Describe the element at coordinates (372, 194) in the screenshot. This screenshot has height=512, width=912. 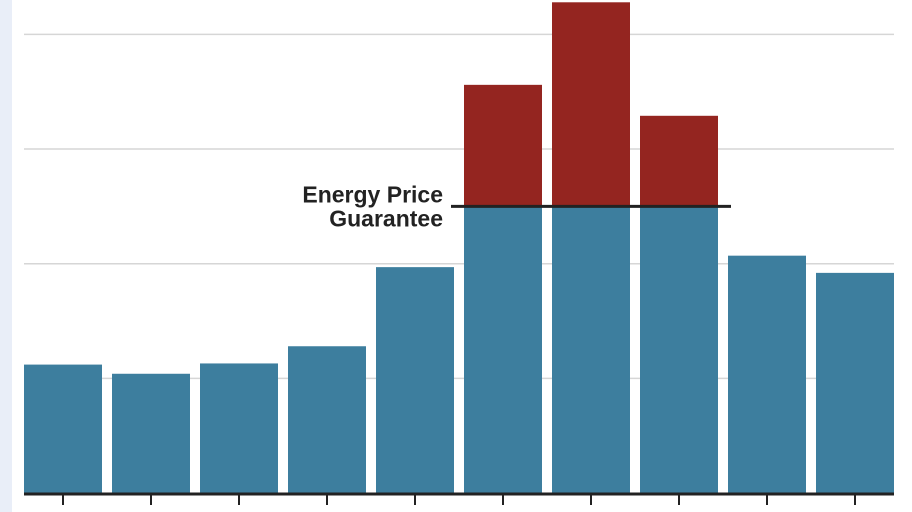
I see `guarantee-label-line-0: Energy Price` at that location.